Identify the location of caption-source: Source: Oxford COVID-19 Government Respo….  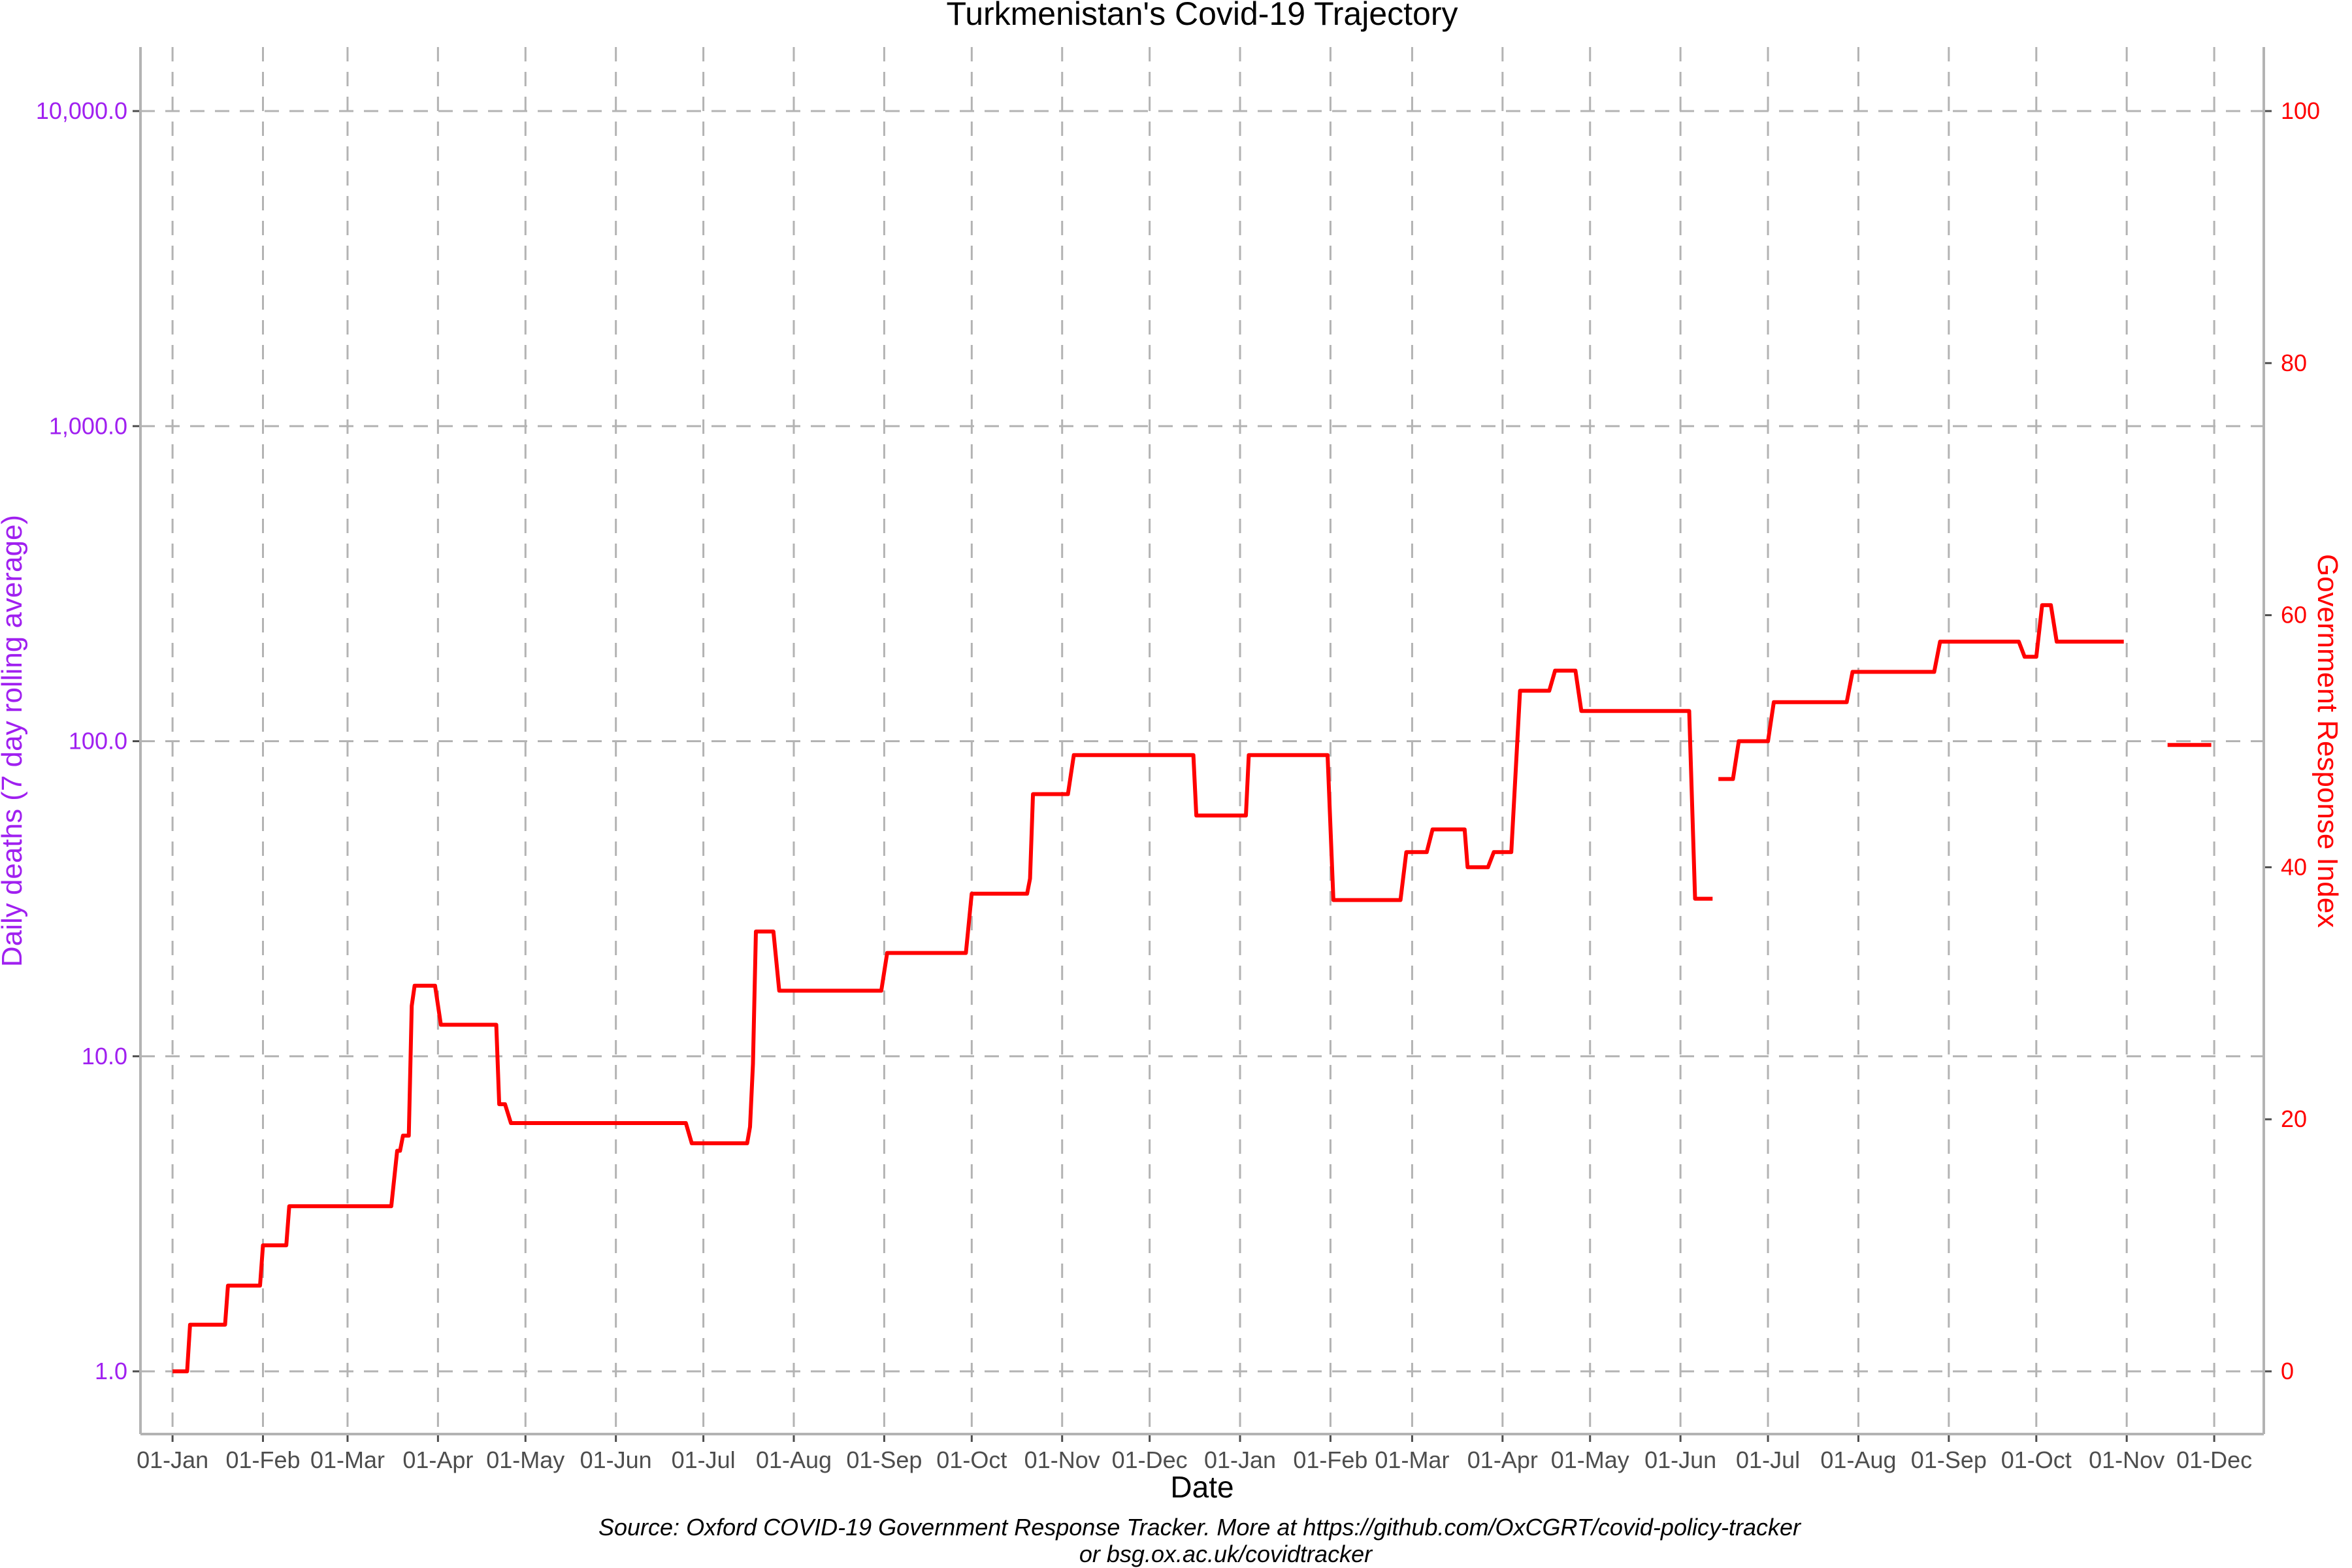
(1200, 1527).